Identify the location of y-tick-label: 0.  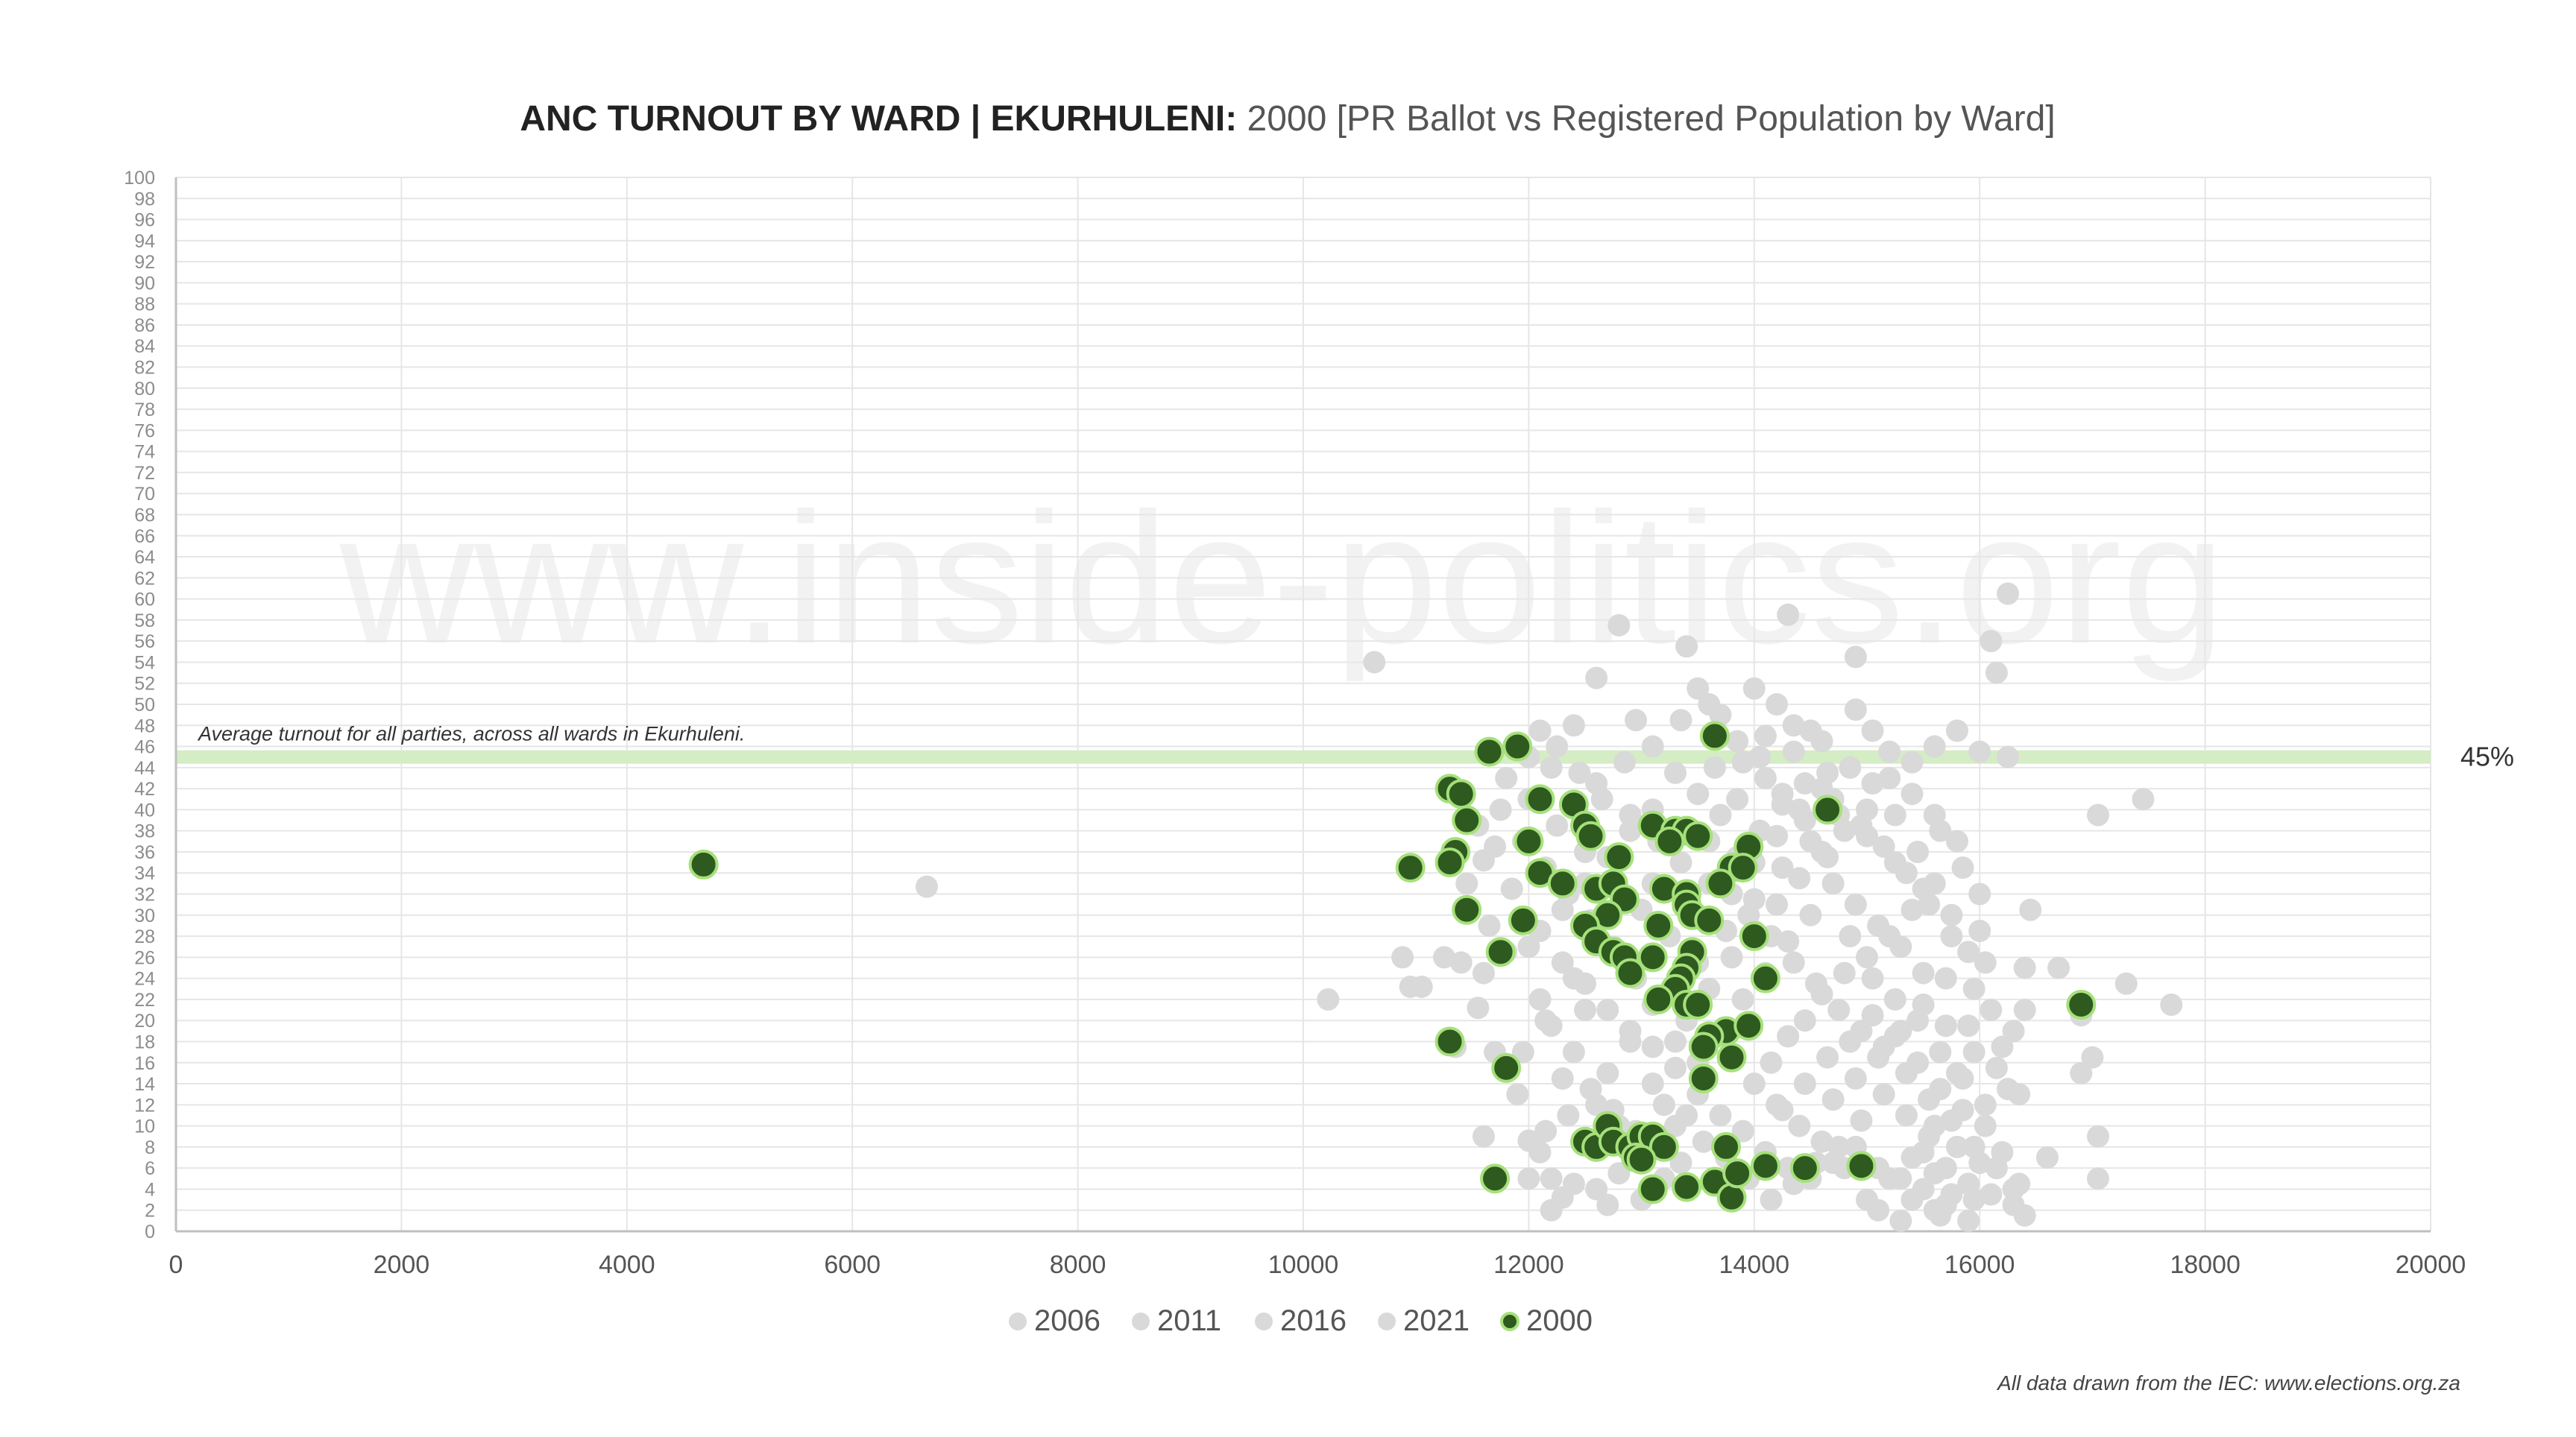
(150, 1232).